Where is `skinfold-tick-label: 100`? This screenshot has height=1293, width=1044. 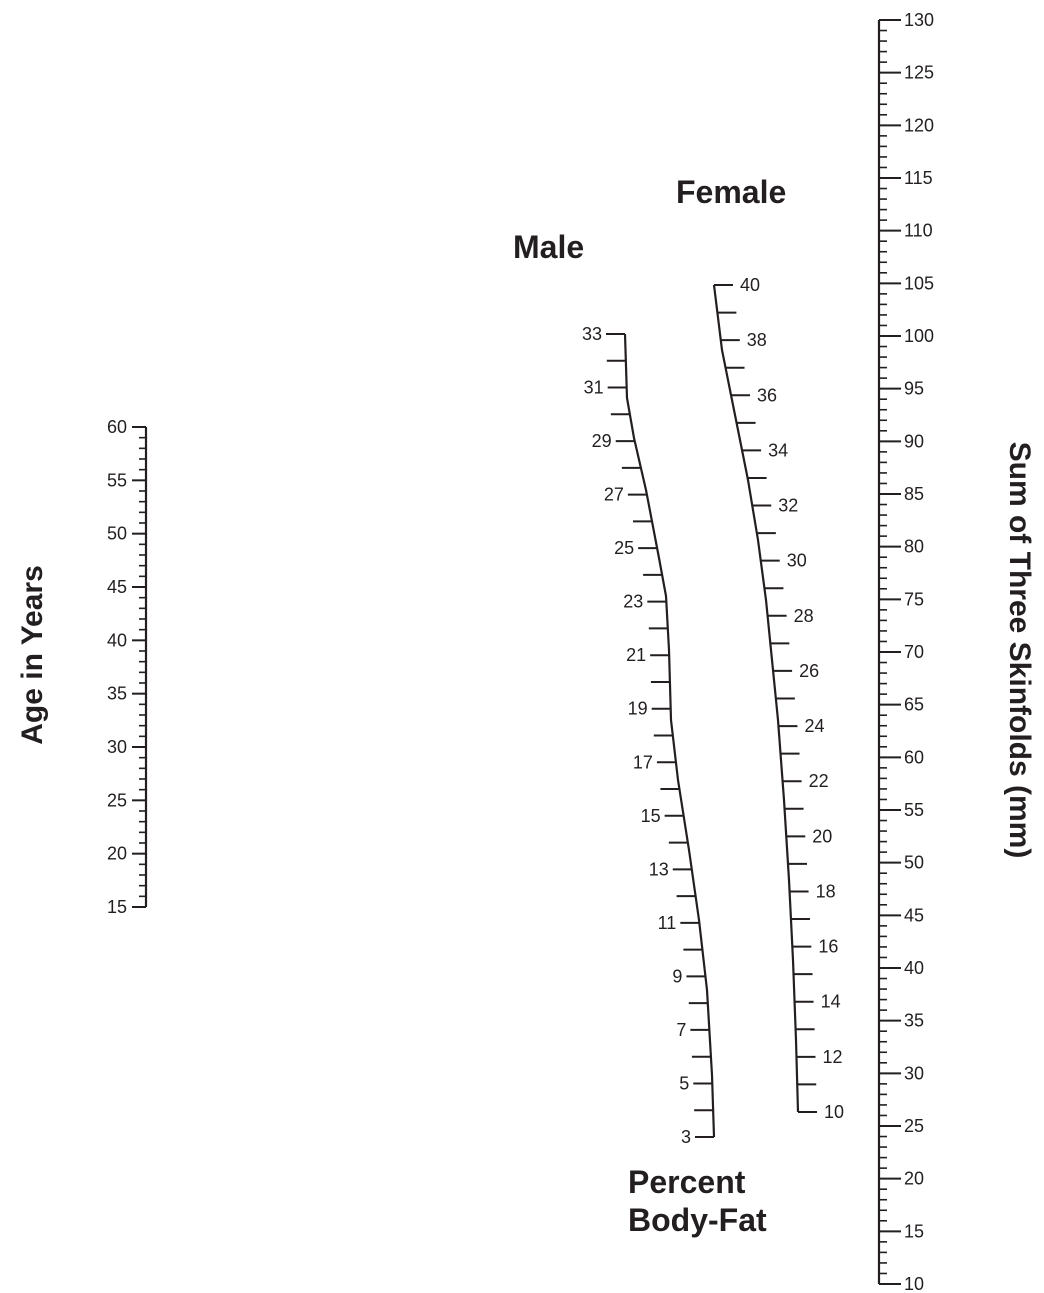
skinfold-tick-label: 100 is located at coordinates (919, 336).